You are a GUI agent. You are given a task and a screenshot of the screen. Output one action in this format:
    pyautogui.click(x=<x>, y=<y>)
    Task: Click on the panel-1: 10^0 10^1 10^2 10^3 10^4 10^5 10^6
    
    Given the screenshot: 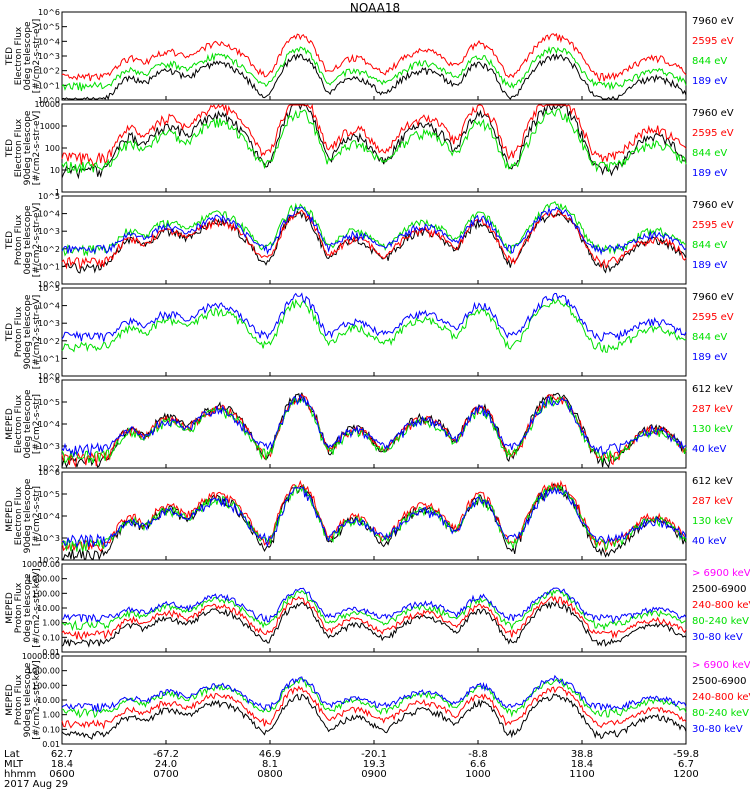 What is the action you would take?
    pyautogui.click(x=362, y=56)
    